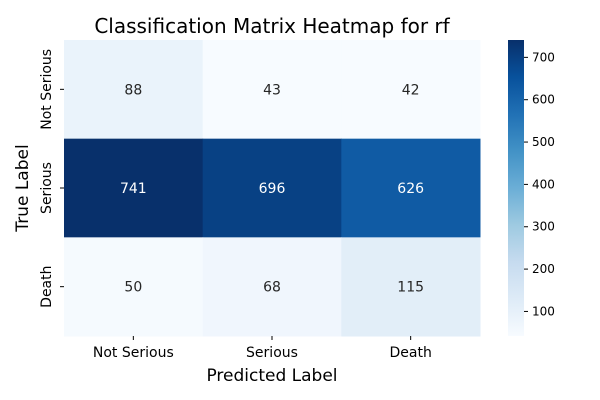 The height and width of the screenshot is (400, 600). Describe the element at coordinates (543, 57) in the screenshot. I see `colorbar-tick-label: 700` at that location.